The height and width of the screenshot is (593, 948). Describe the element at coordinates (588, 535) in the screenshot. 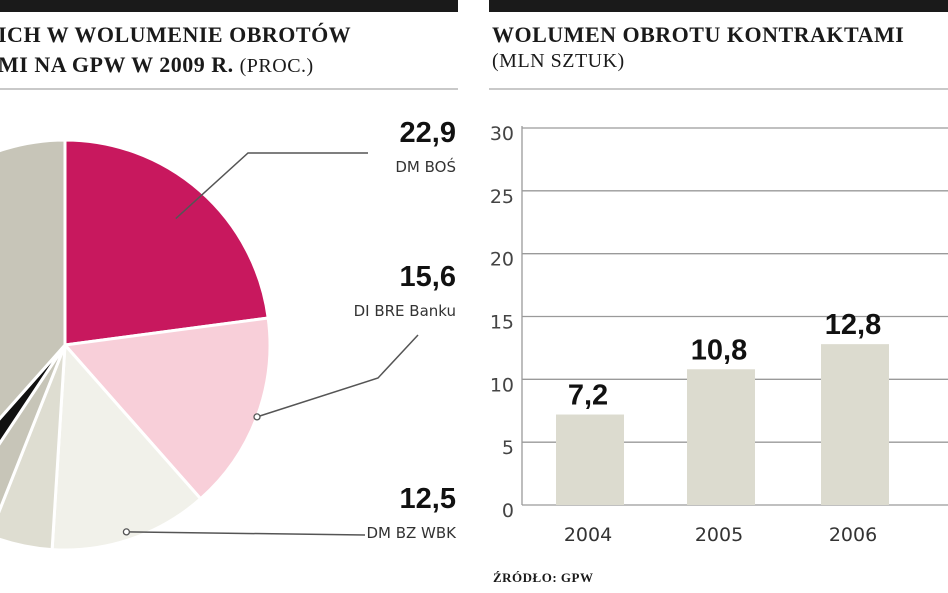

I see `x-category-label: 2004` at that location.